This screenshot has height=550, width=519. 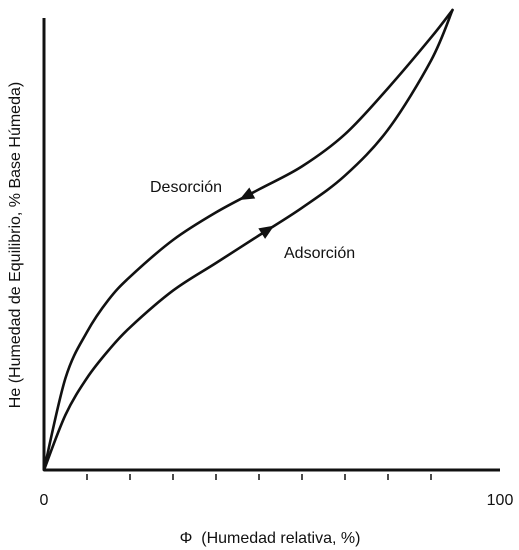 What do you see at coordinates (259, 477) in the screenshot?
I see `x-minor-ticks` at bounding box center [259, 477].